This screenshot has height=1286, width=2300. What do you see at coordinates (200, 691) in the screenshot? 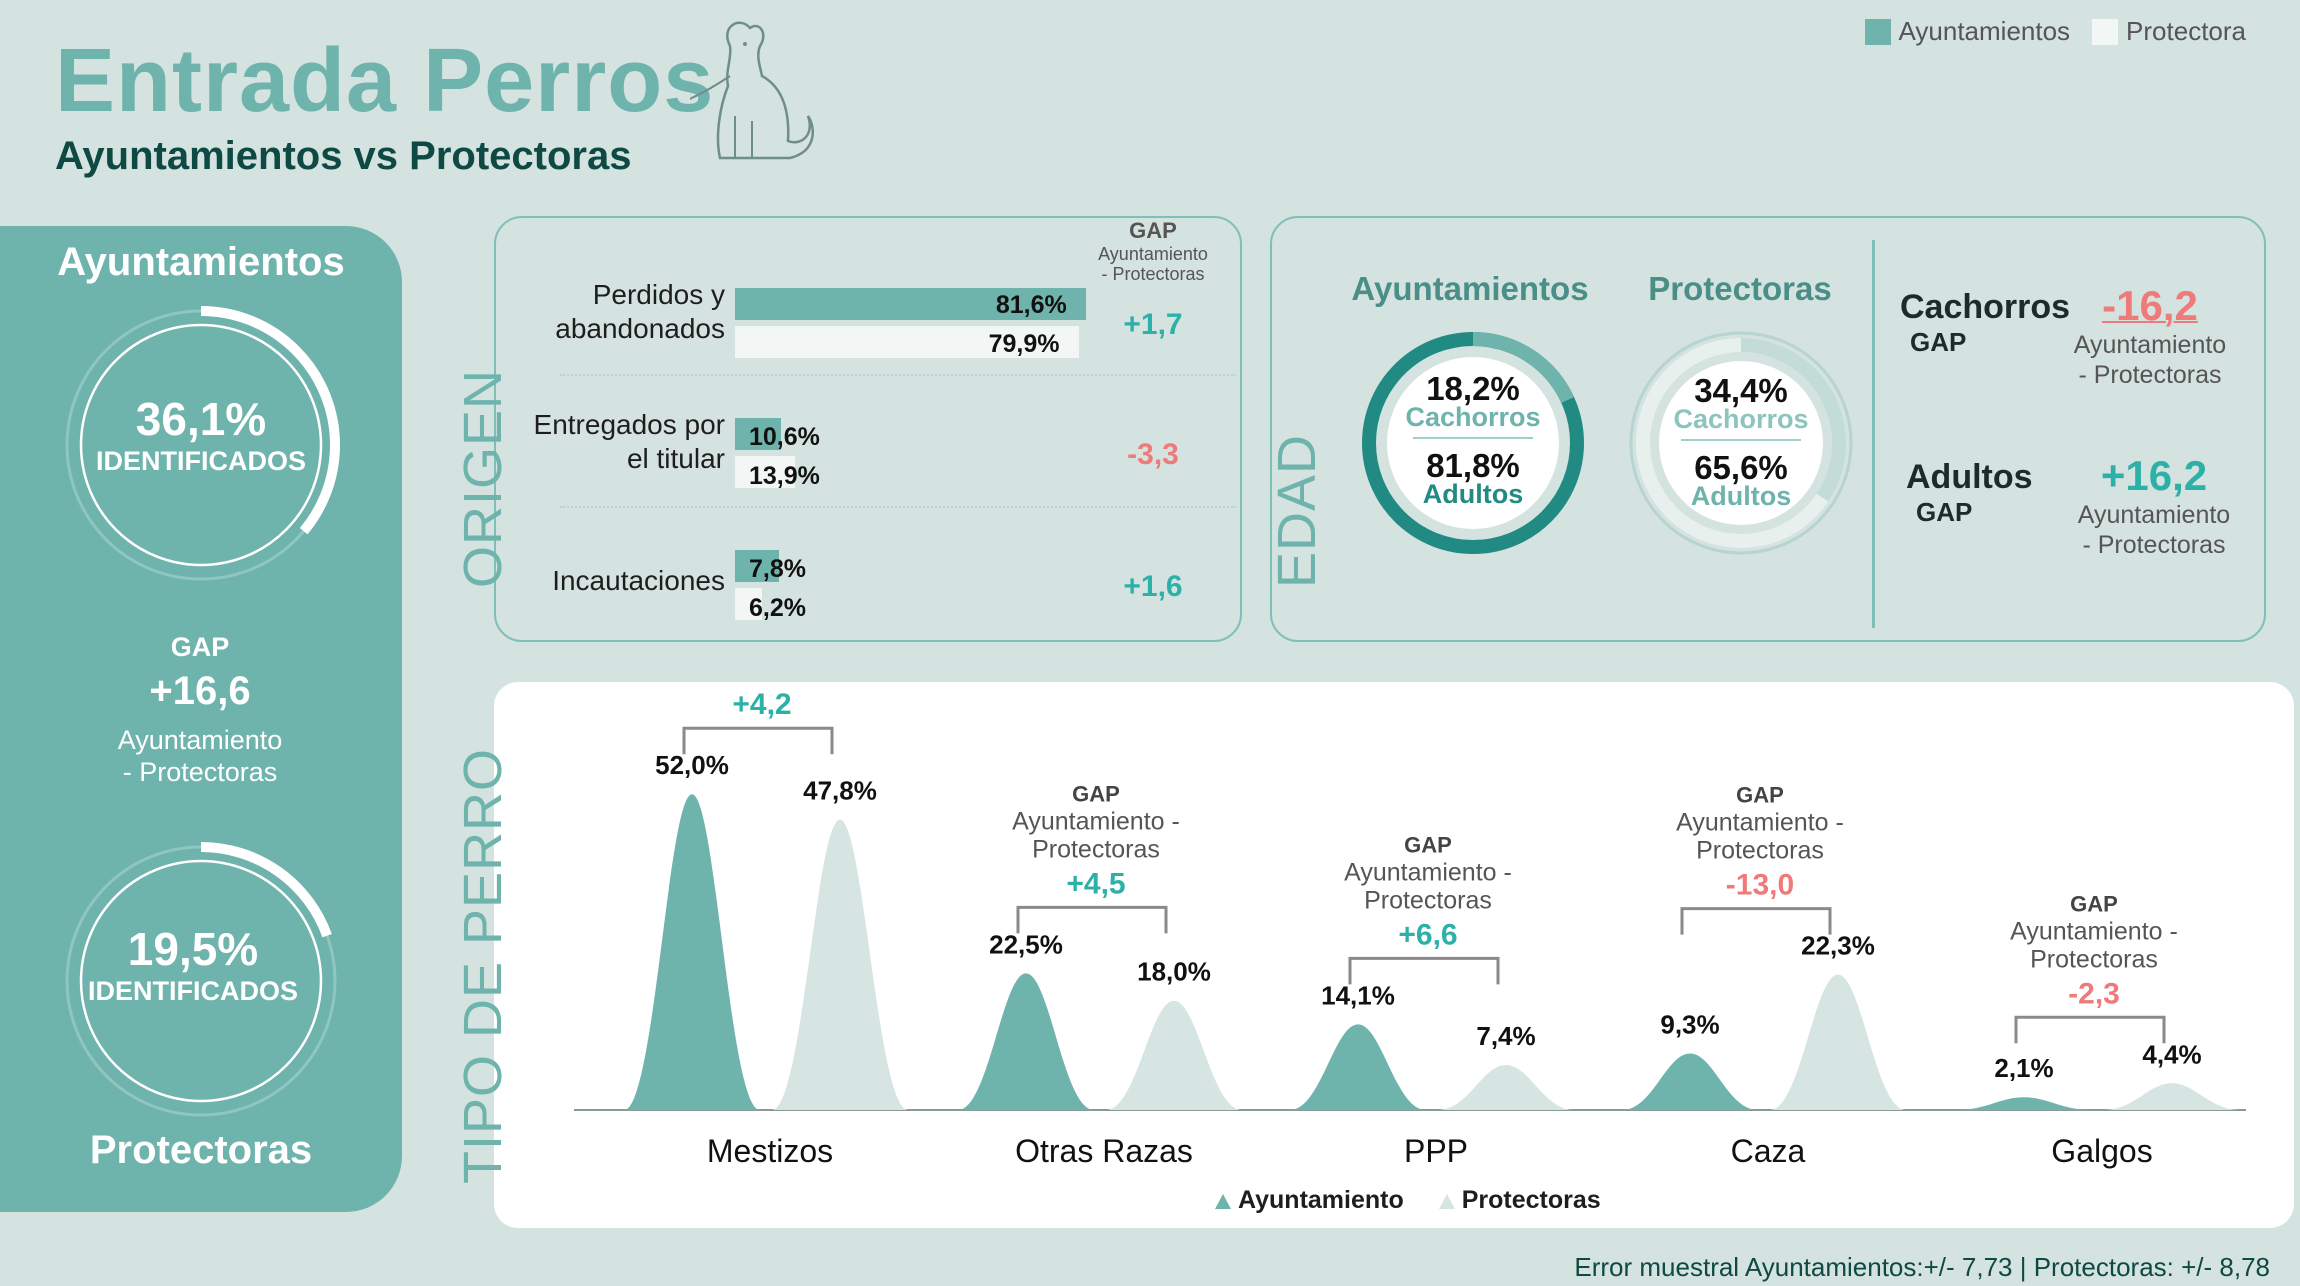
I see `gap-value: +16,6` at bounding box center [200, 691].